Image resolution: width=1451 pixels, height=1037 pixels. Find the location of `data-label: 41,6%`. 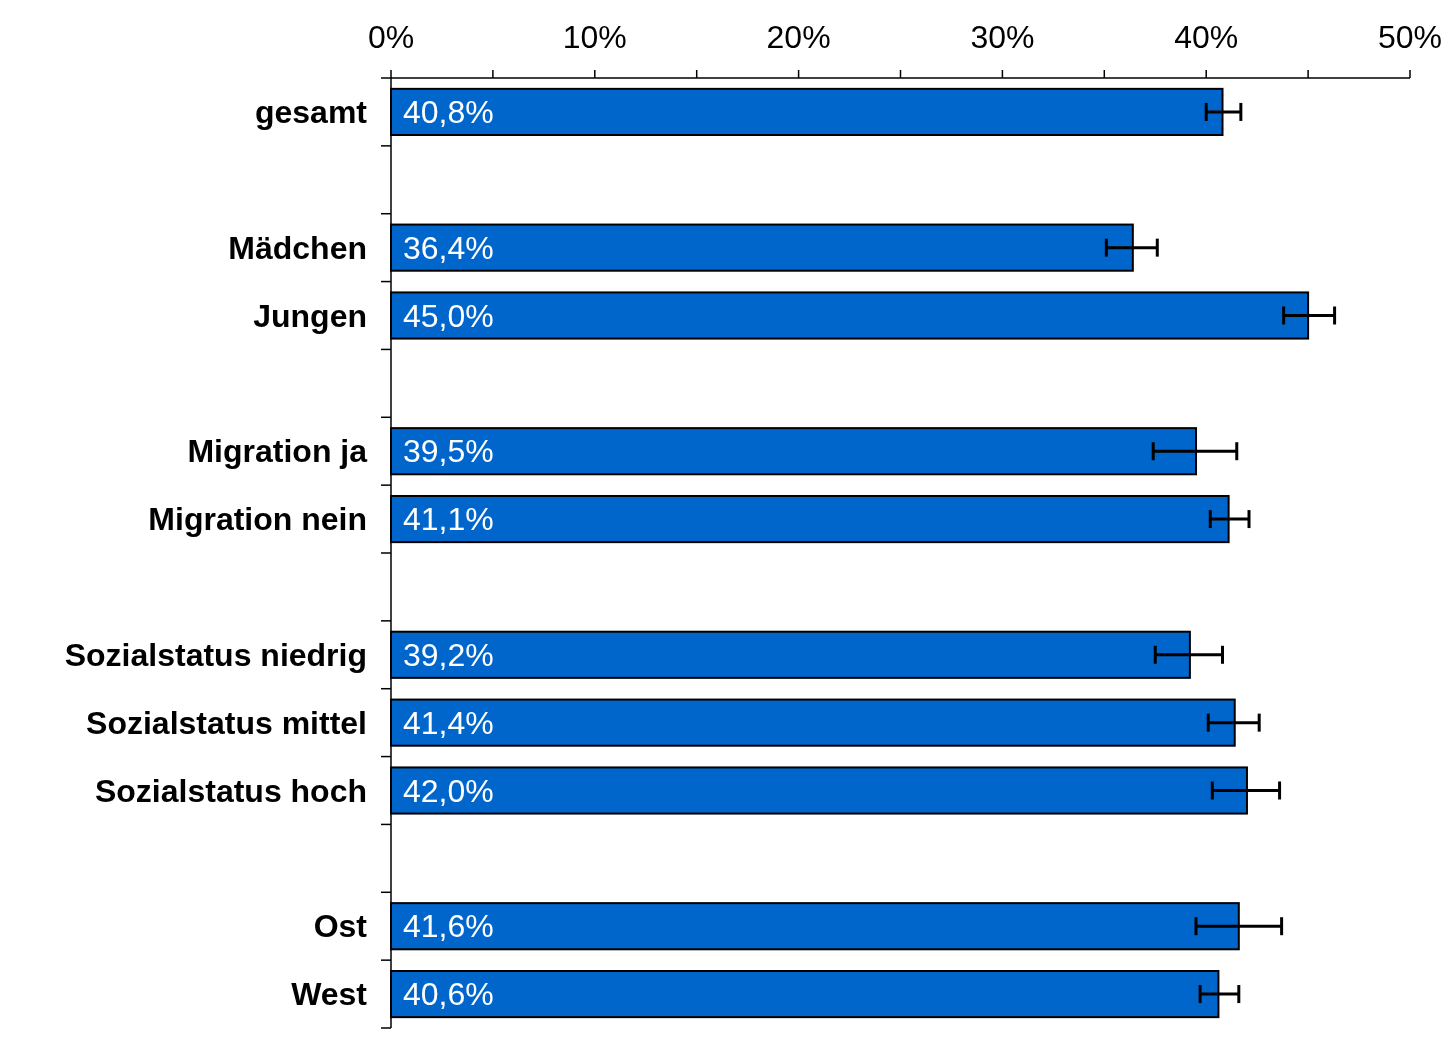

data-label: 41,6% is located at coordinates (448, 926).